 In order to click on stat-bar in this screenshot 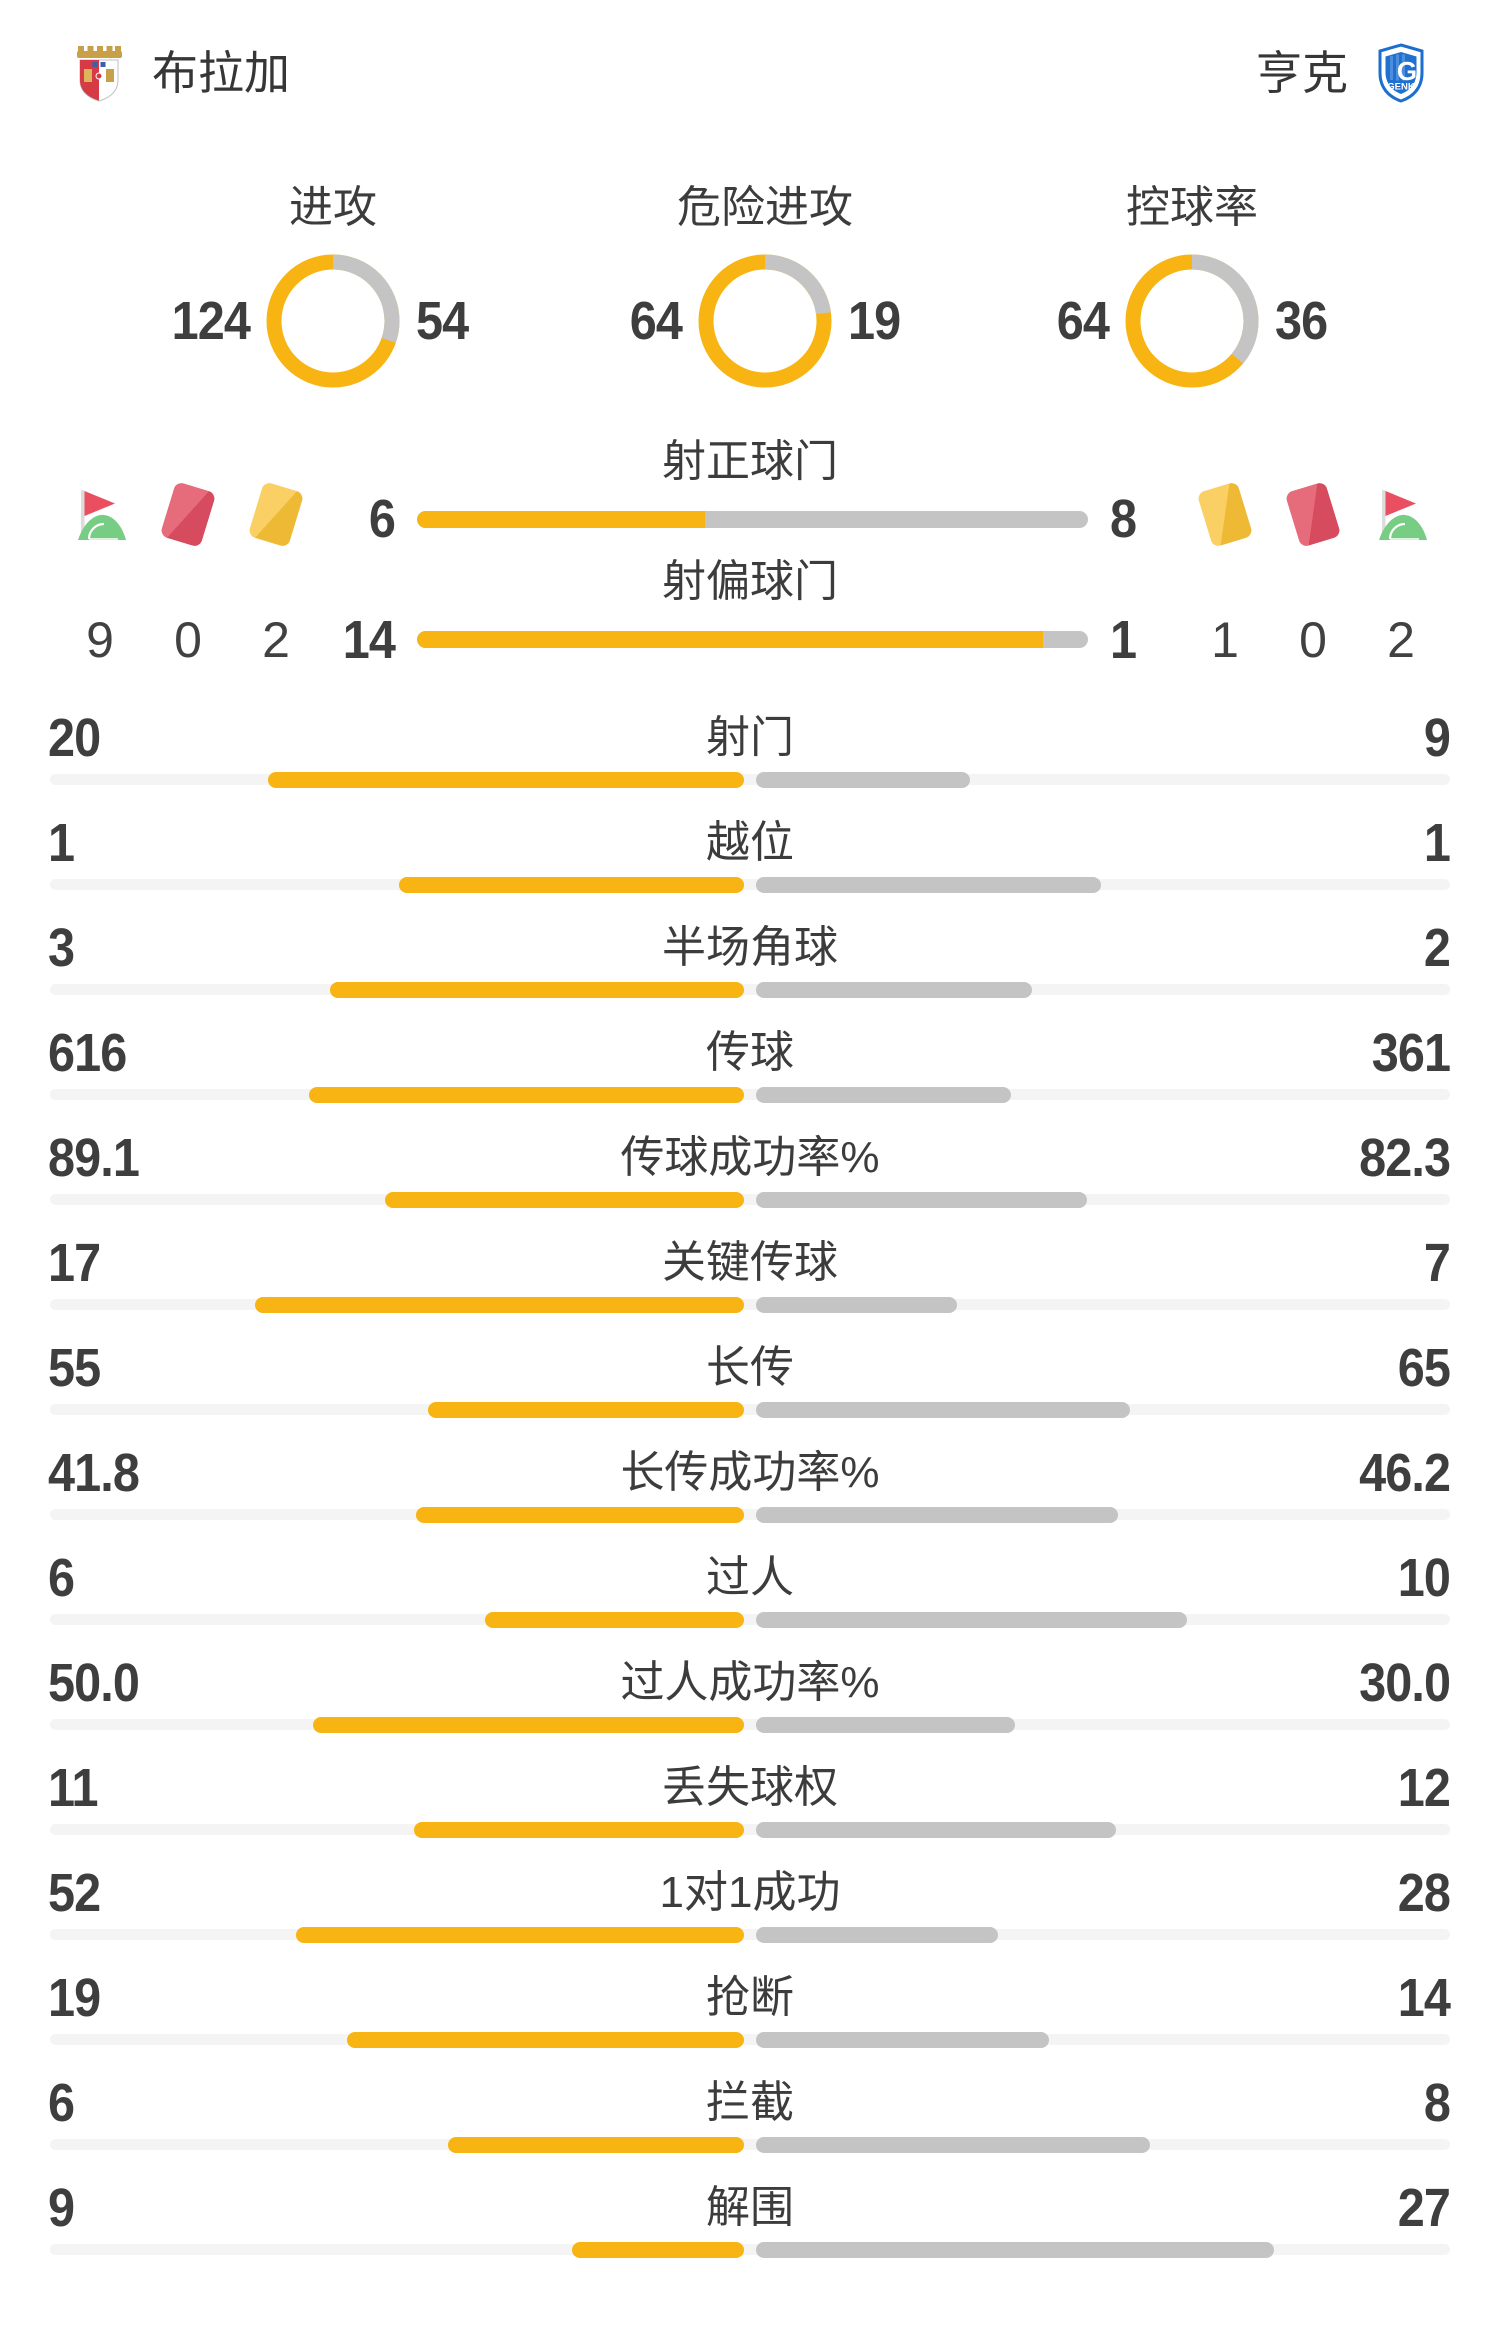, I will do `click(752, 519)`.